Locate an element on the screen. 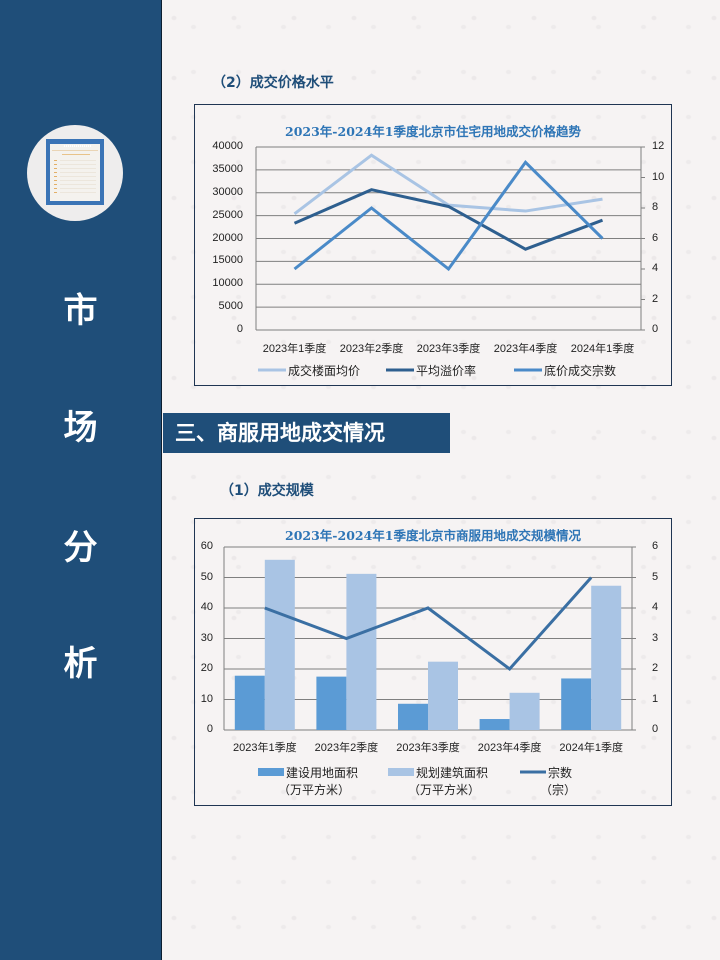 This screenshot has height=960, width=720. document-icon-circle is located at coordinates (75, 173).